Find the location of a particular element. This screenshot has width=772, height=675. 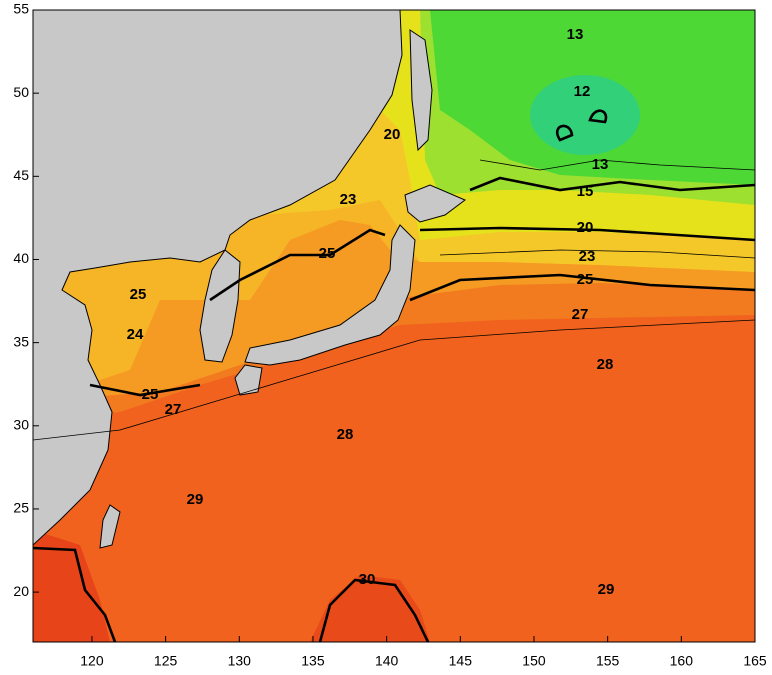

y-tick-label: 55 is located at coordinates (21, 9).